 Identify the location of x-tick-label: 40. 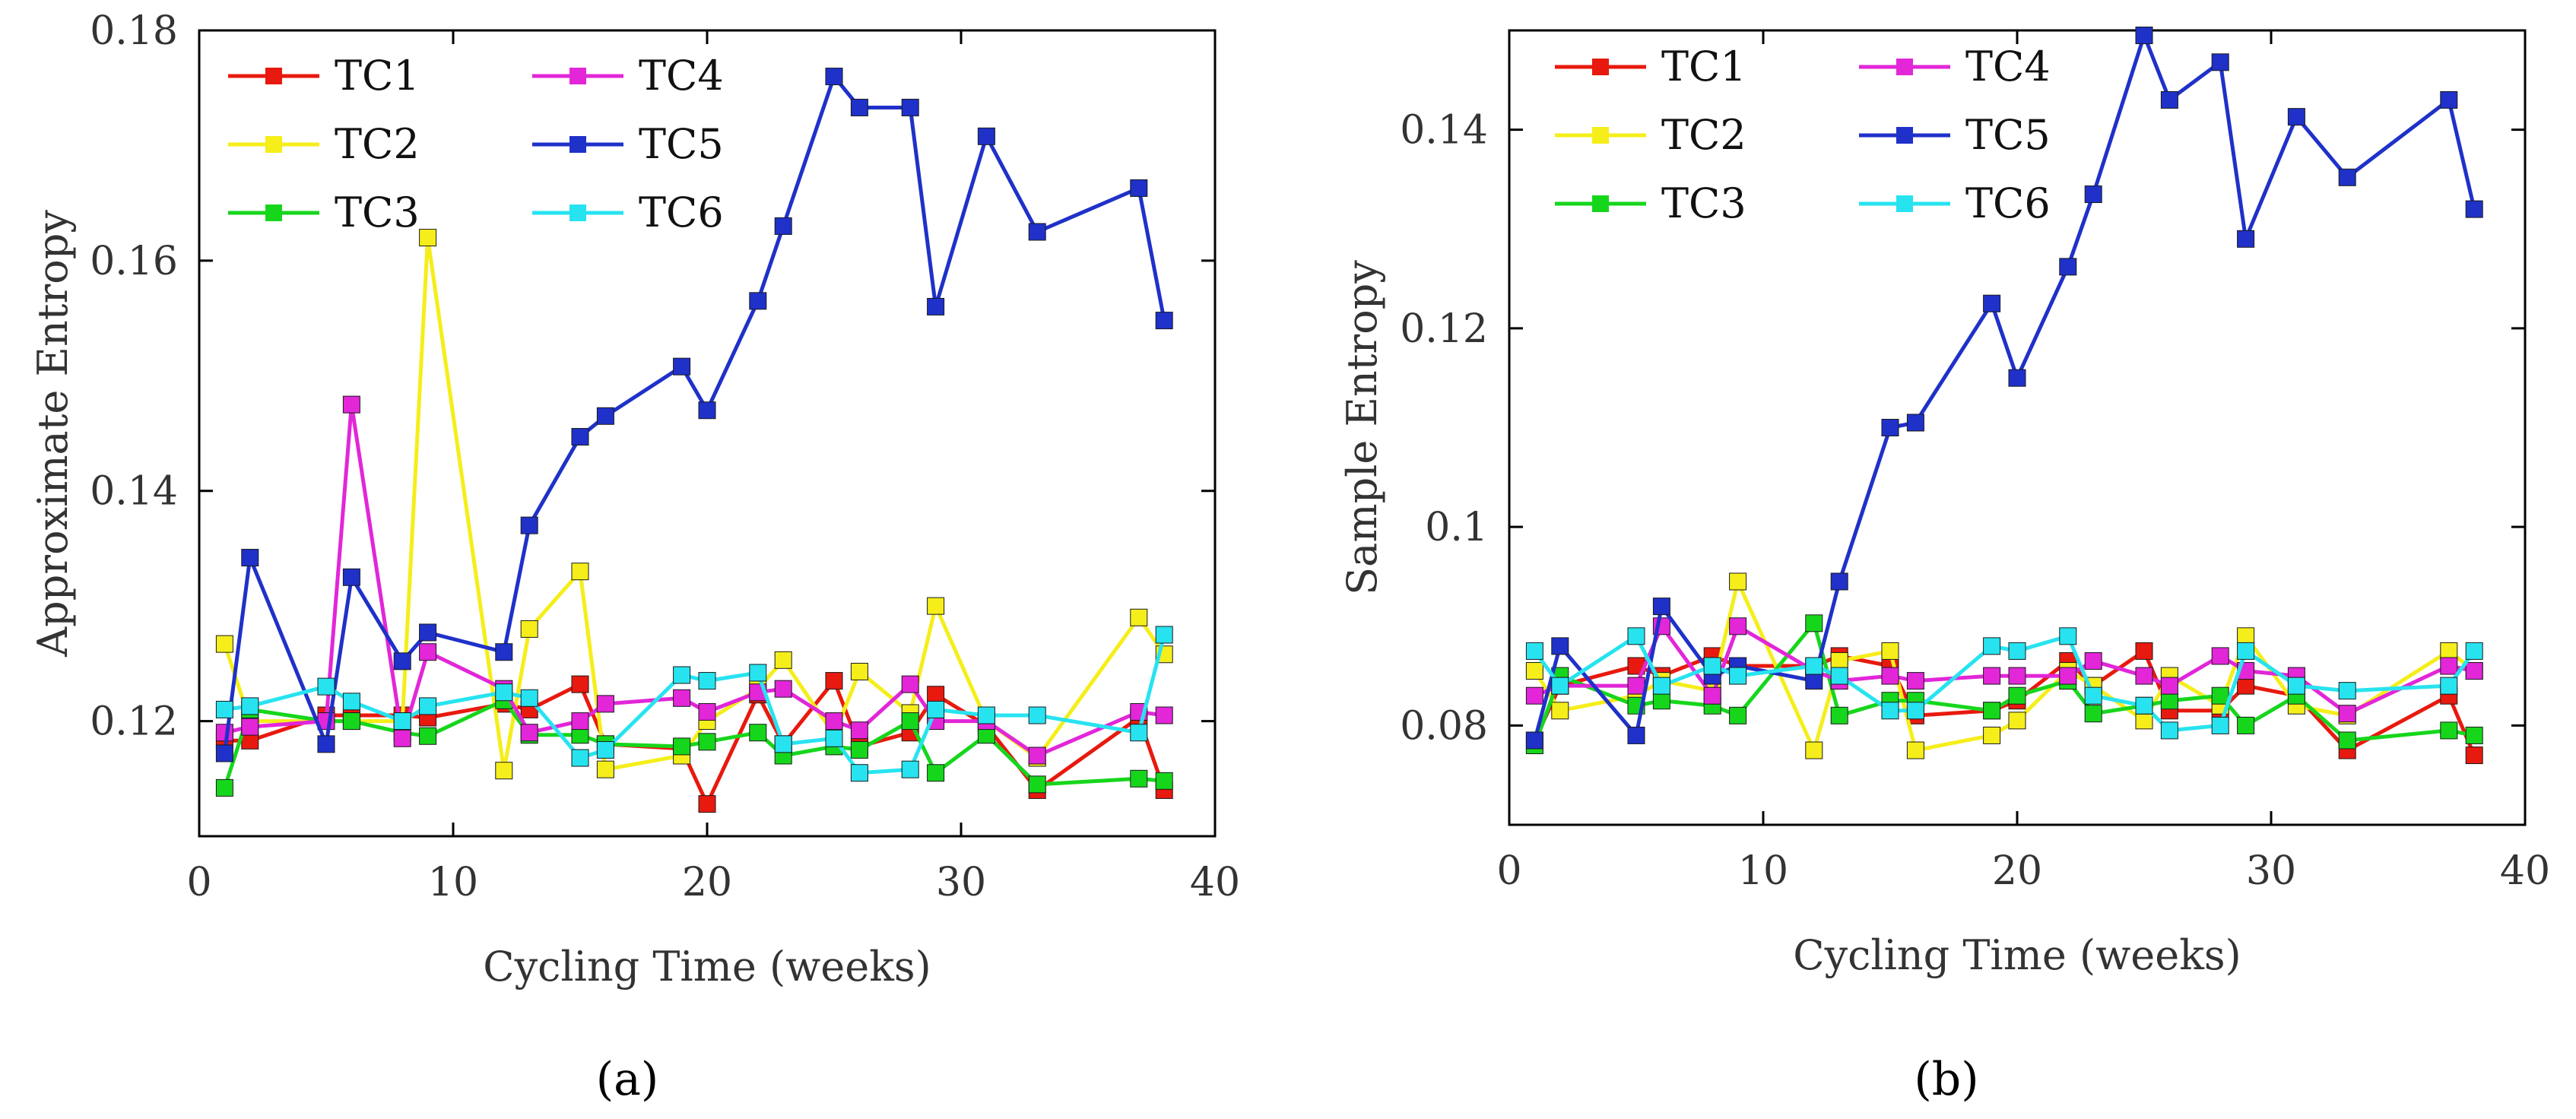
(1215, 882).